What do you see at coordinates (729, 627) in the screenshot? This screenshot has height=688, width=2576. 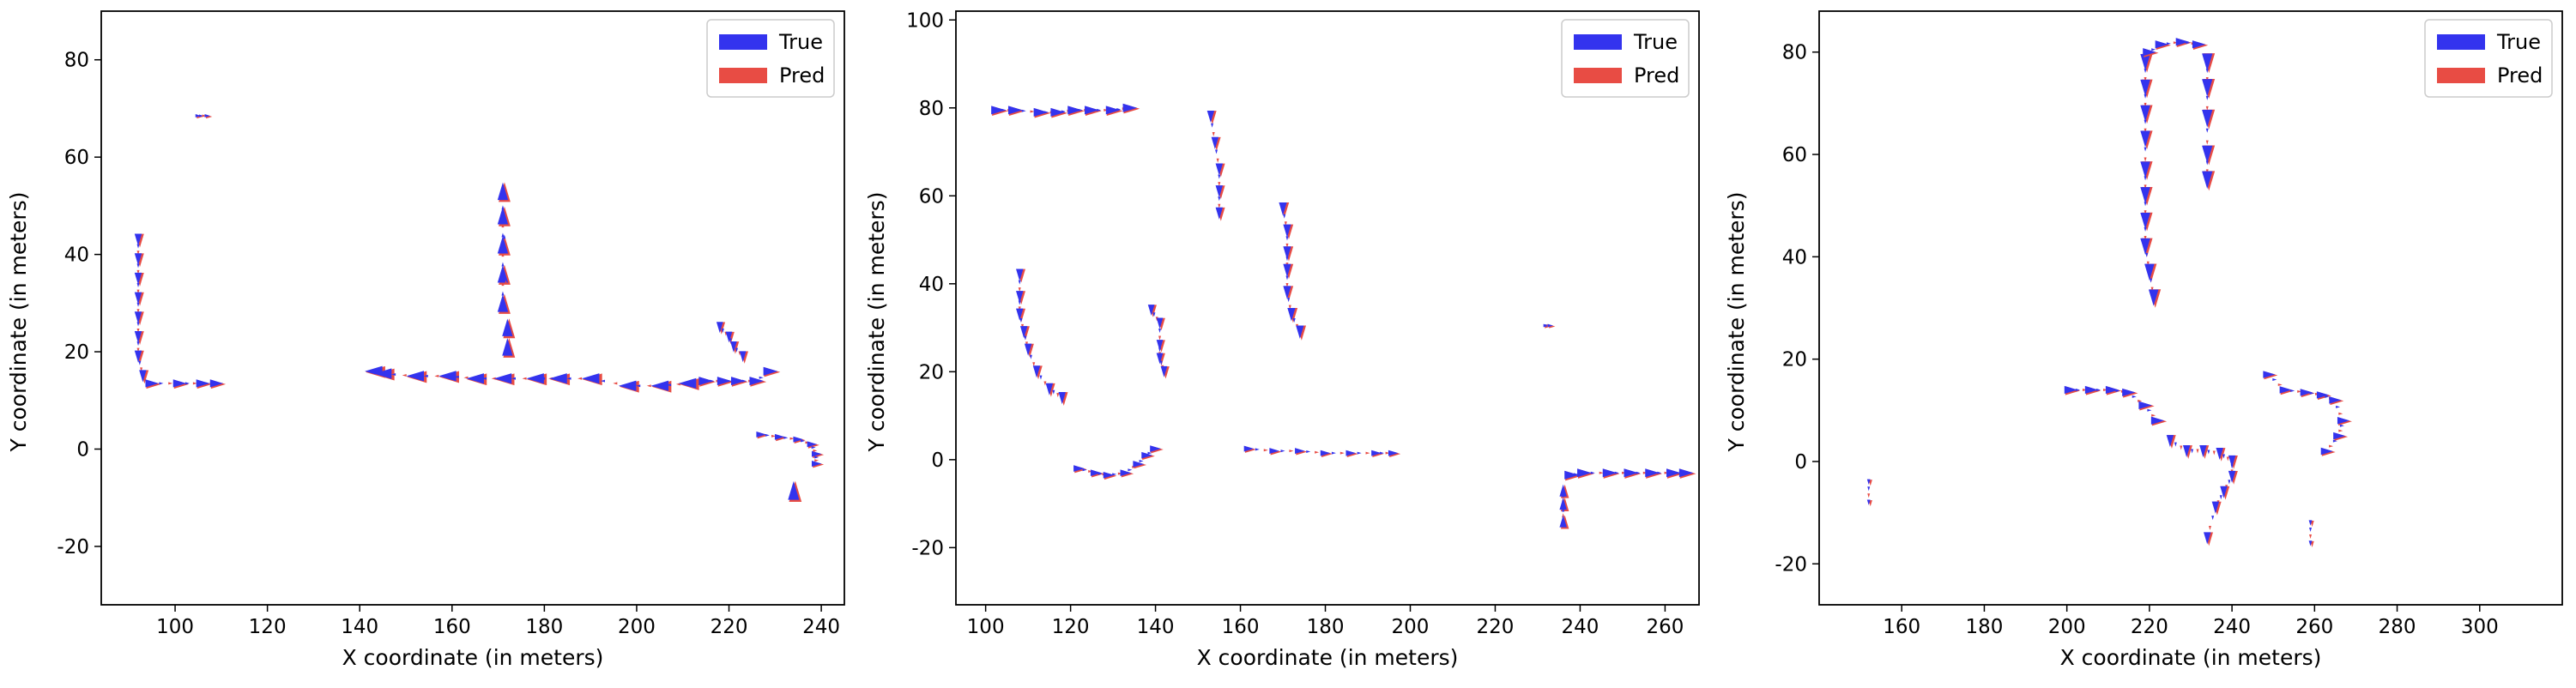 I see `x-tick-label: 220` at bounding box center [729, 627].